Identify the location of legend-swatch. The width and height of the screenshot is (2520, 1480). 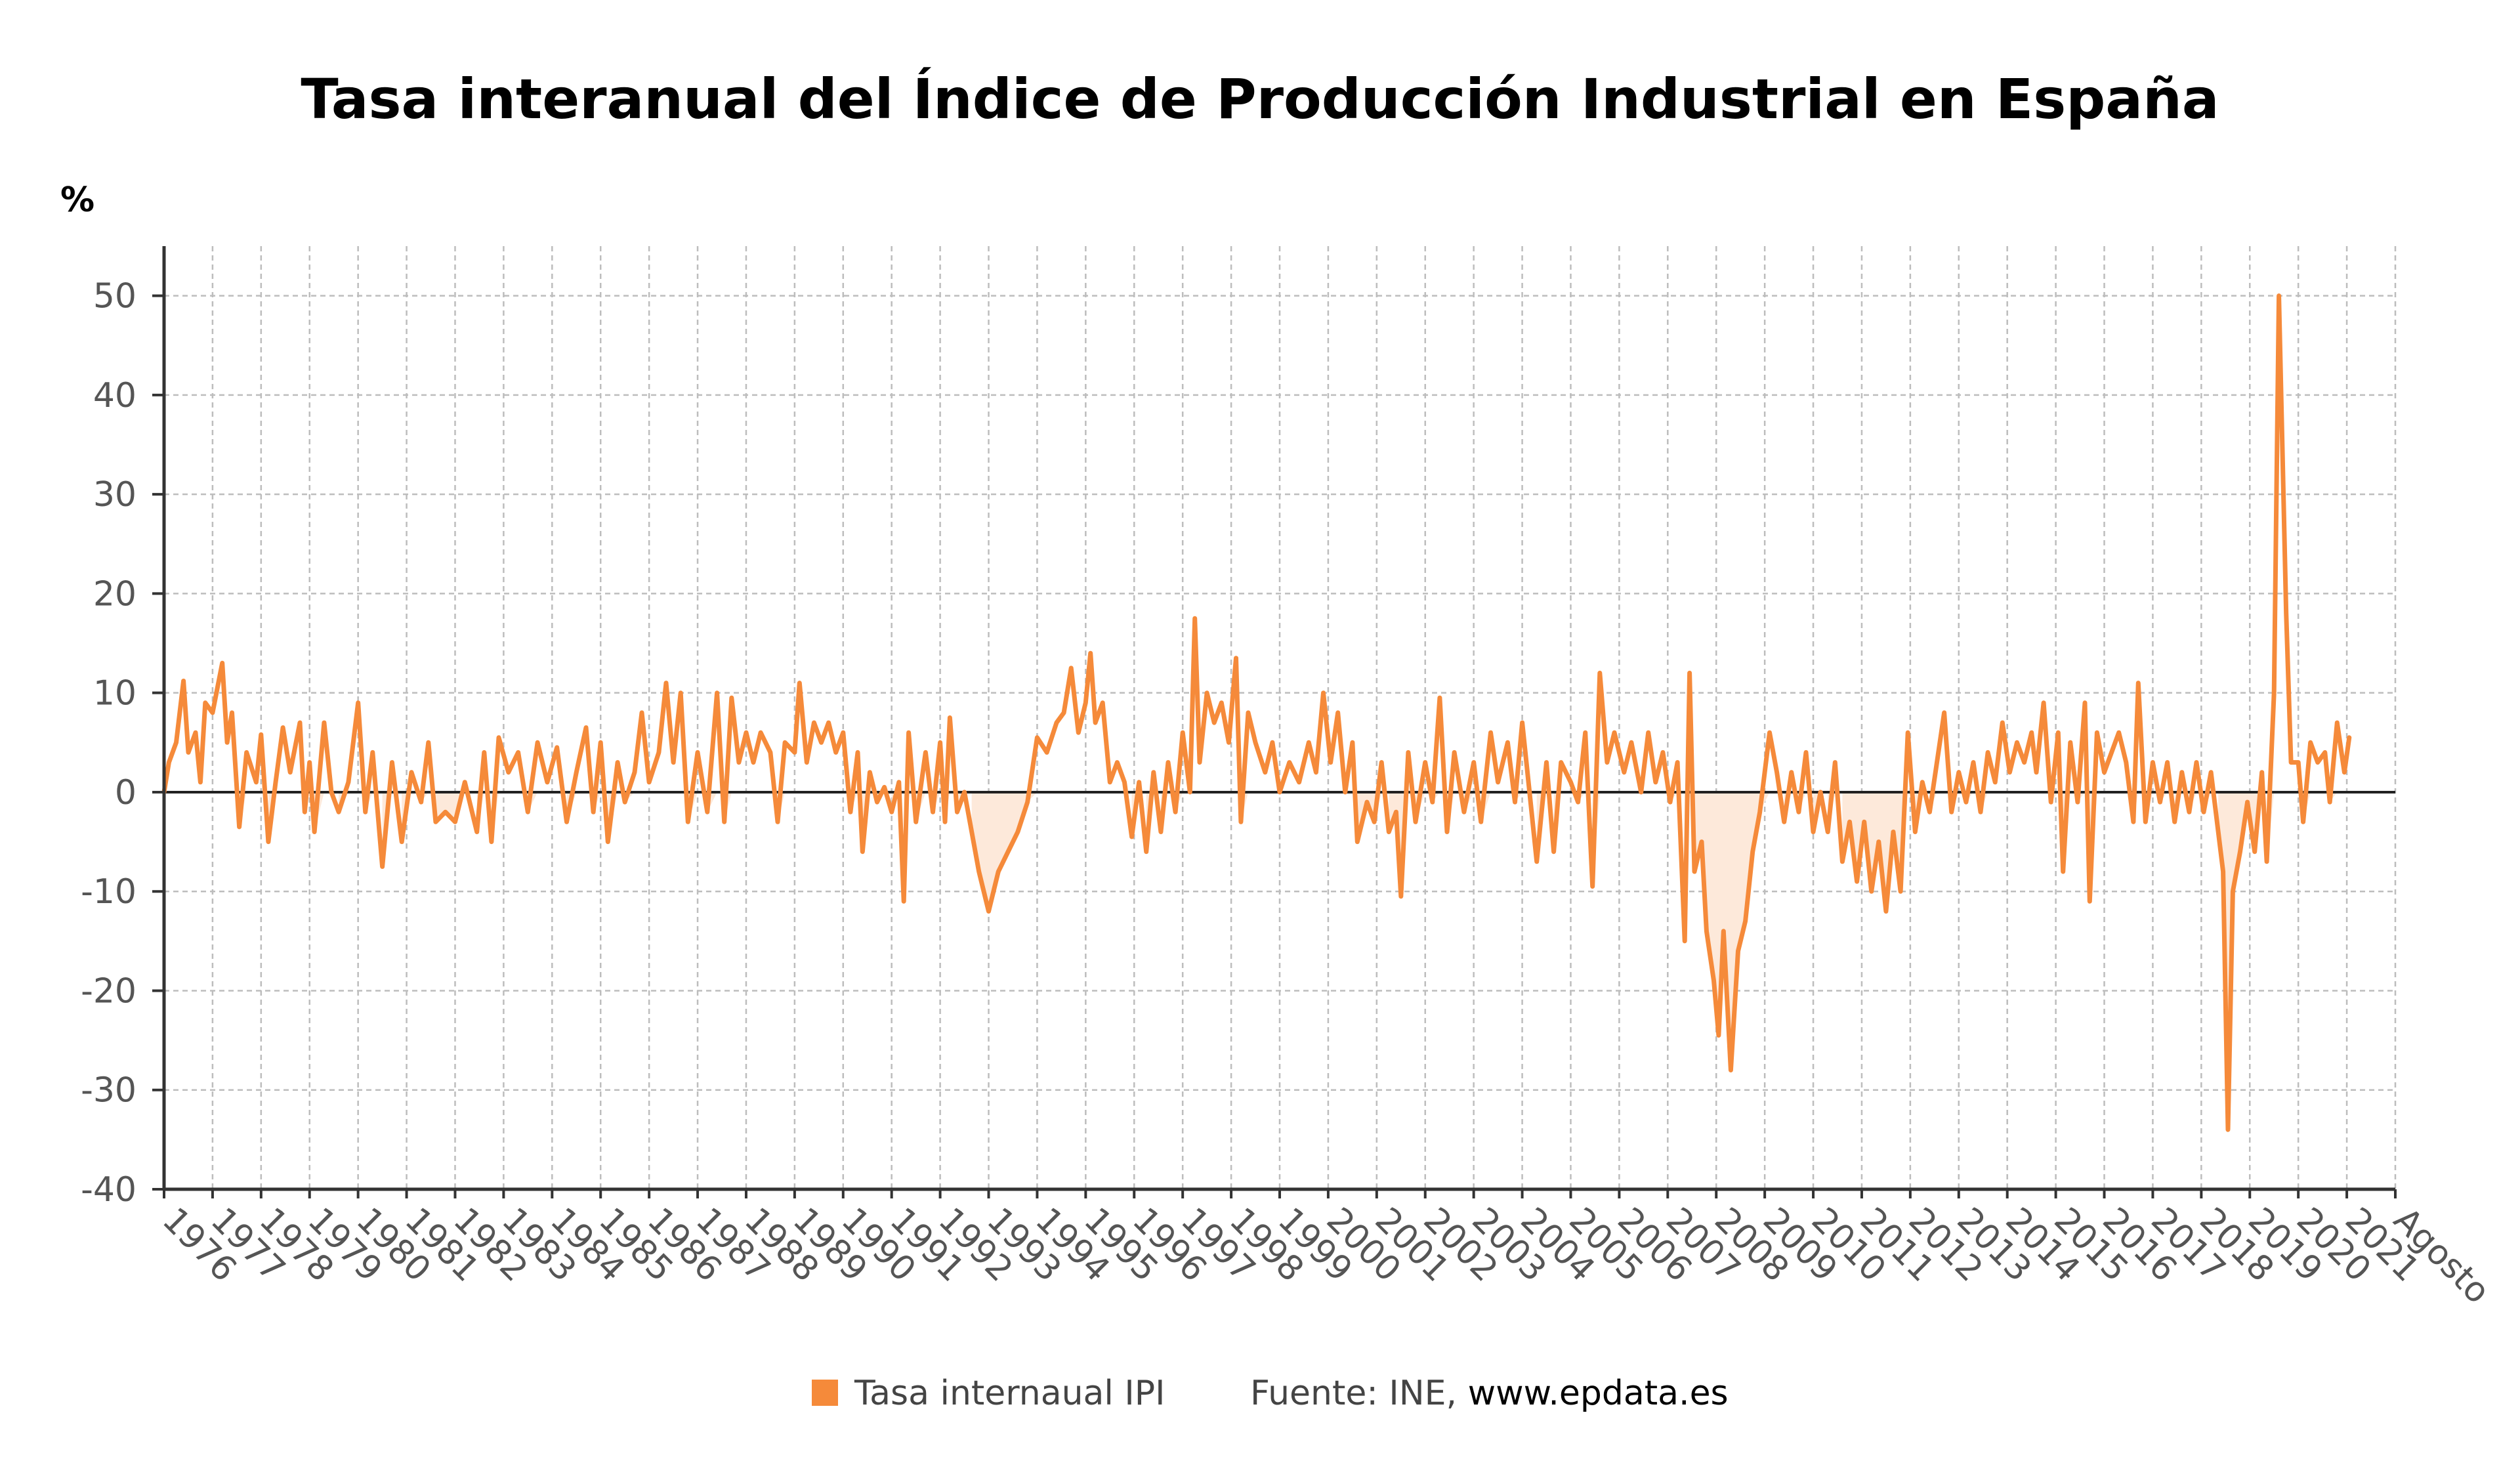
(825, 1393).